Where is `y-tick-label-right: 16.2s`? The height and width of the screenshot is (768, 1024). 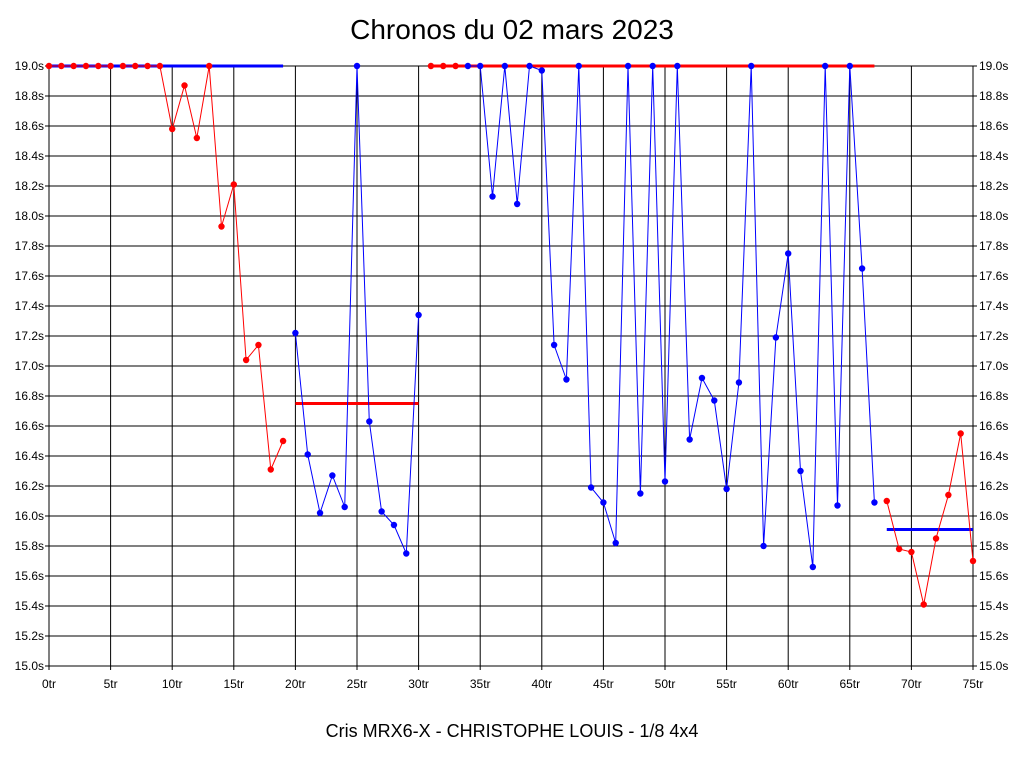 y-tick-label-right: 16.2s is located at coordinates (993, 486).